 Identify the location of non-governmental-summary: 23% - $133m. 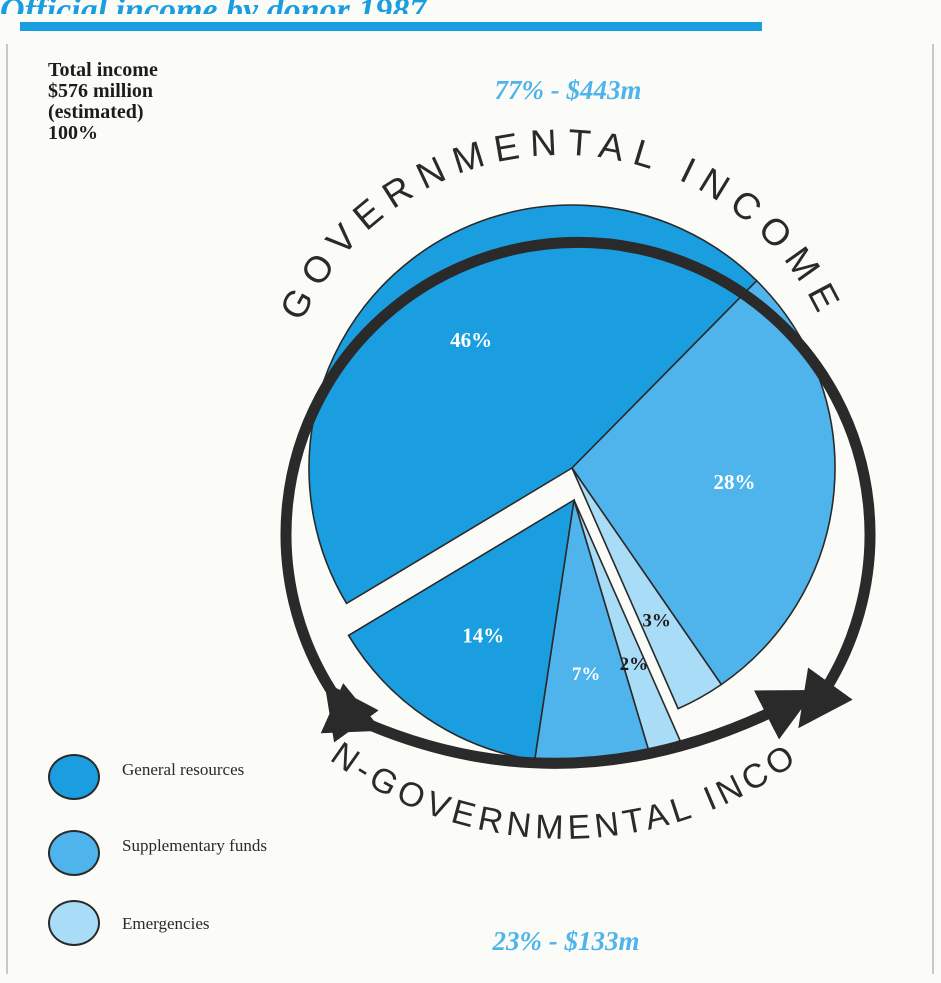
(566, 941).